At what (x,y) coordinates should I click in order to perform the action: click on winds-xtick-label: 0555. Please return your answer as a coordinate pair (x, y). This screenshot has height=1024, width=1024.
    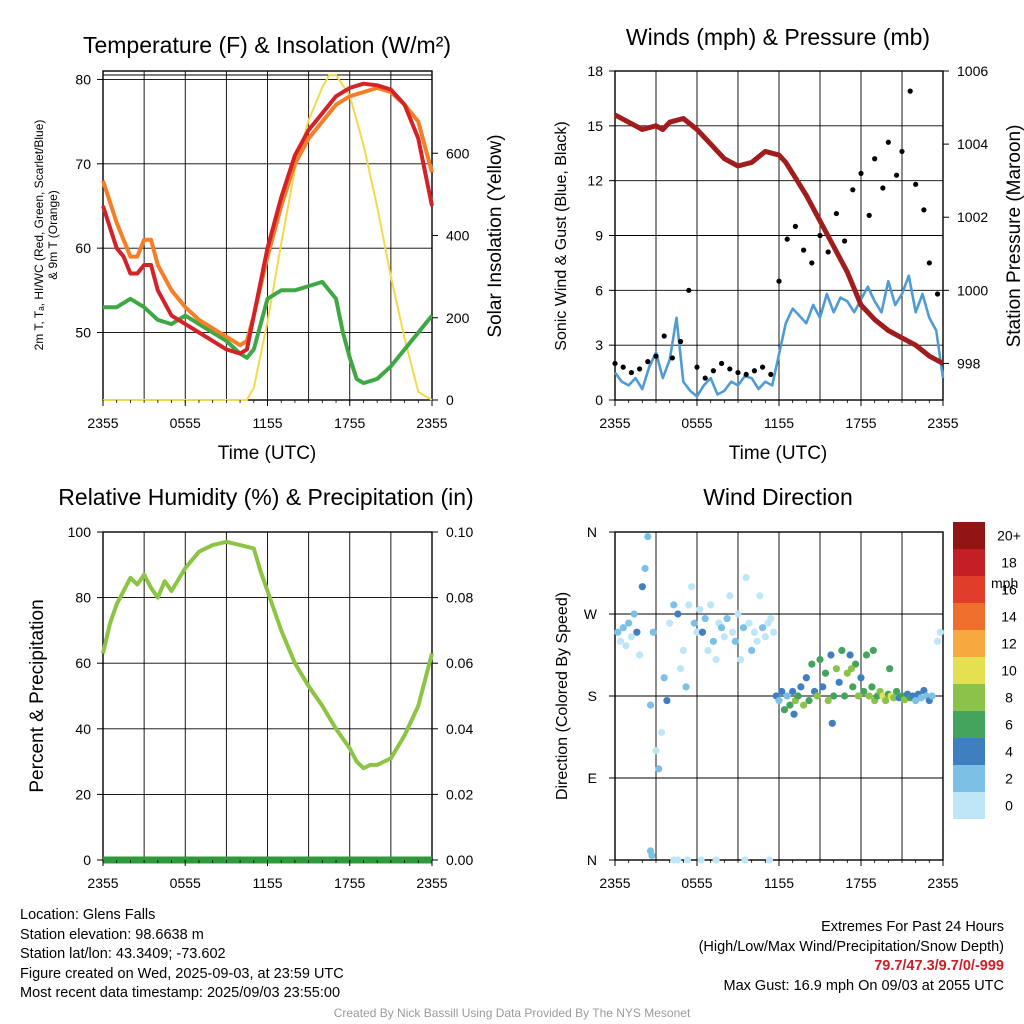
    Looking at the image, I should click on (696, 423).